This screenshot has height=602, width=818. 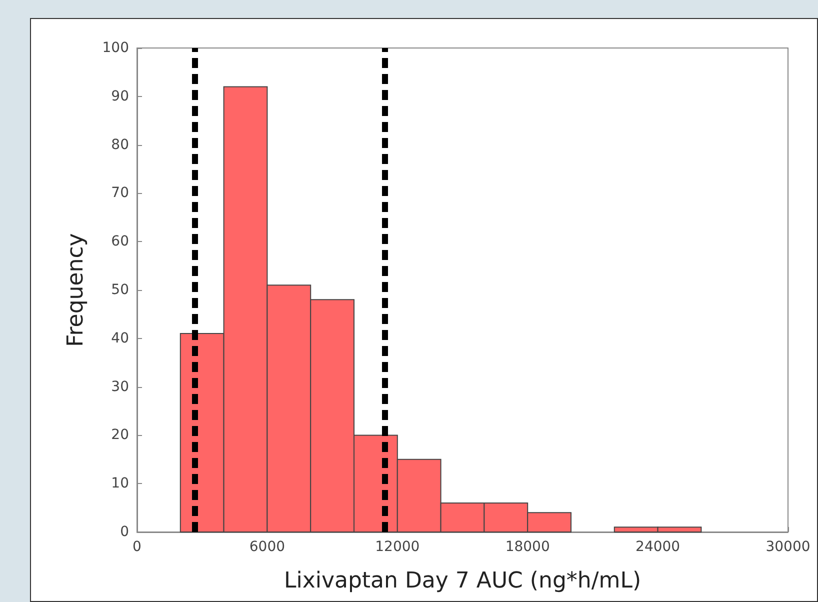 I want to click on y-tick-label: 50, so click(x=120, y=290).